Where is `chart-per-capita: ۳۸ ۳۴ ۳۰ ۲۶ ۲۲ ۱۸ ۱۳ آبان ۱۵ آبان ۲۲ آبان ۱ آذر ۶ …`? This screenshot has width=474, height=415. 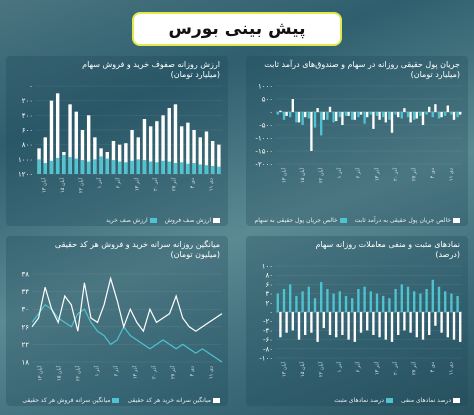
chart-per-capita: ۳۸ ۳۴ ۳۰ ۲۶ ۲۲ ۱۸ ۱۳ آبان ۱۵ آبان ۲۲ آبان ۱ آذر ۶ … is located at coordinates (122, 326).